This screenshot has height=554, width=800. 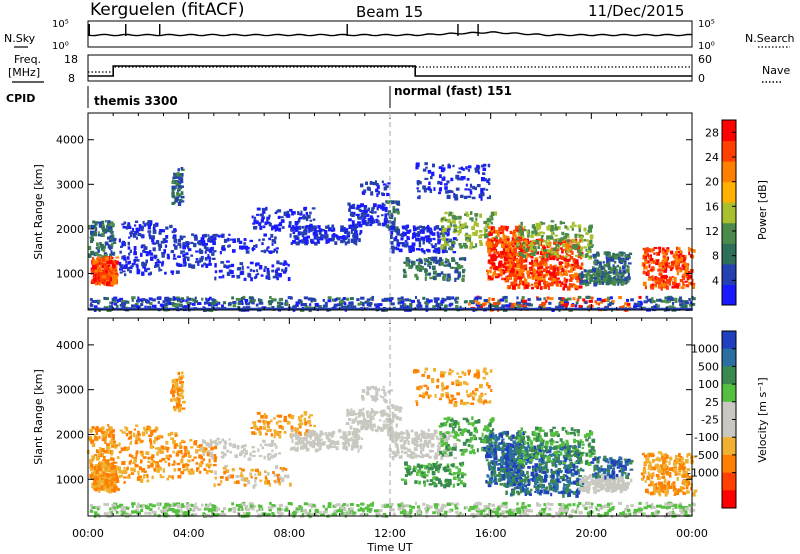 I want to click on power-colorbar-ticklabel: 28, so click(x=712, y=132).